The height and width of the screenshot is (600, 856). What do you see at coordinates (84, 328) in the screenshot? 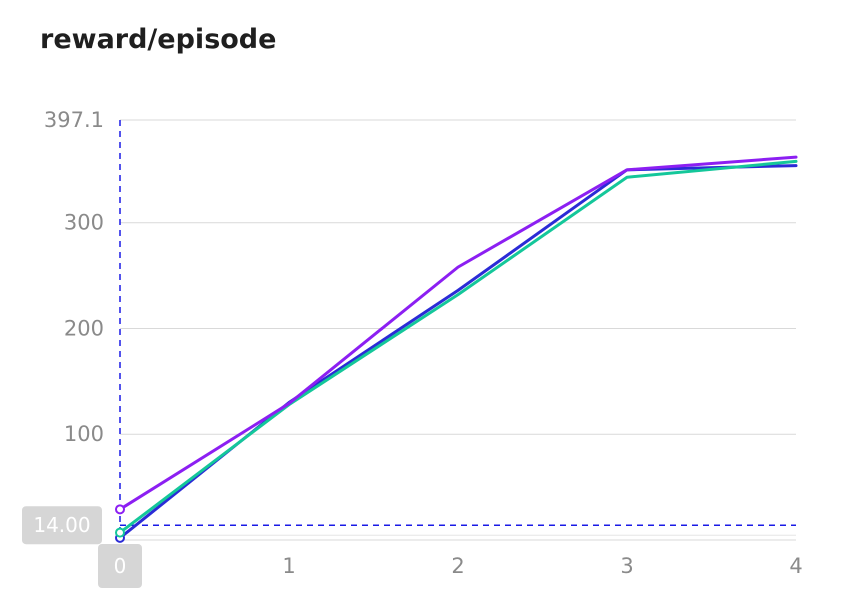
I see `y-tick-label: 200` at bounding box center [84, 328].